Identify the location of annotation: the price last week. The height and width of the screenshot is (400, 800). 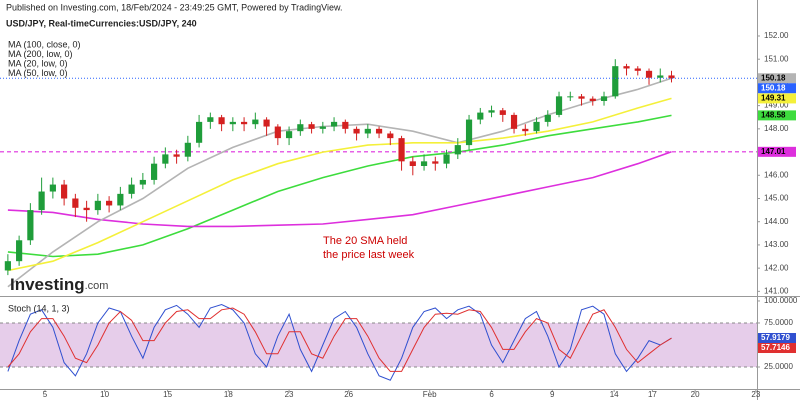
(369, 255).